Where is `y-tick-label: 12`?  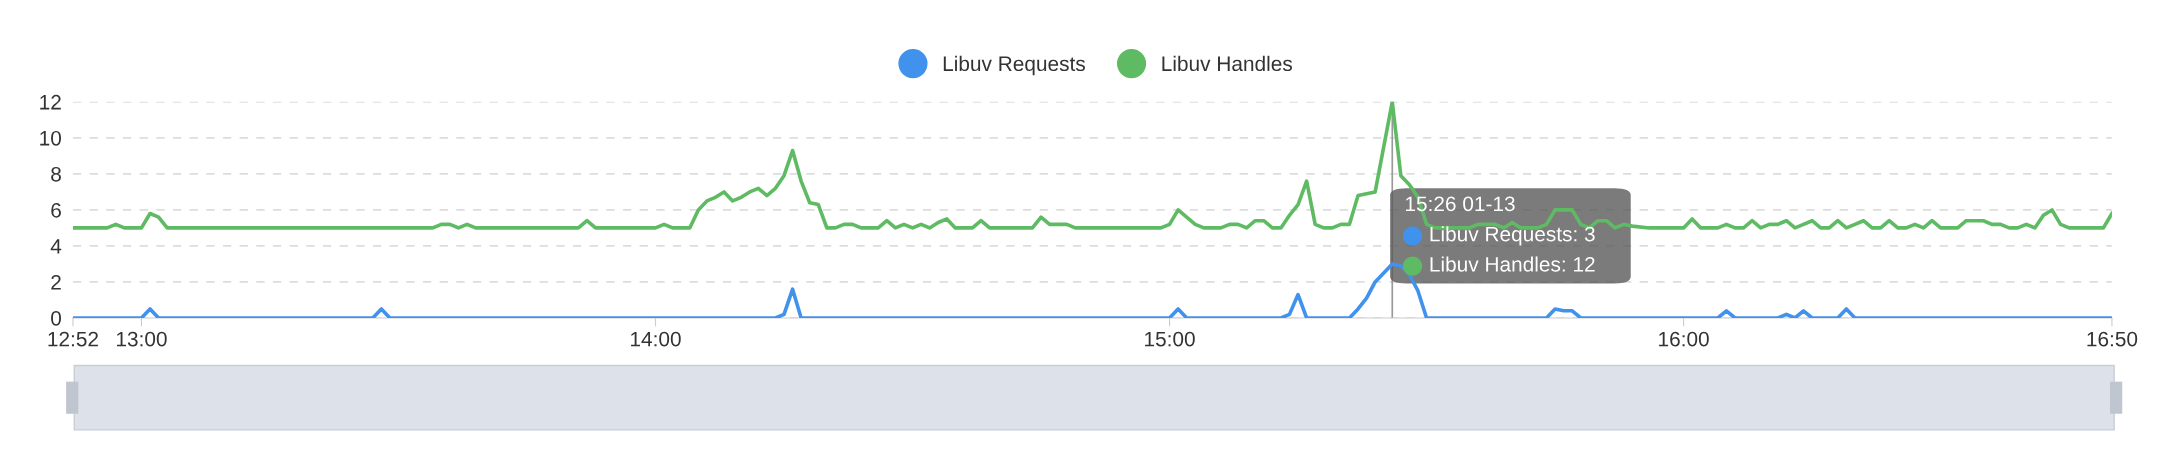 y-tick-label: 12 is located at coordinates (50, 102).